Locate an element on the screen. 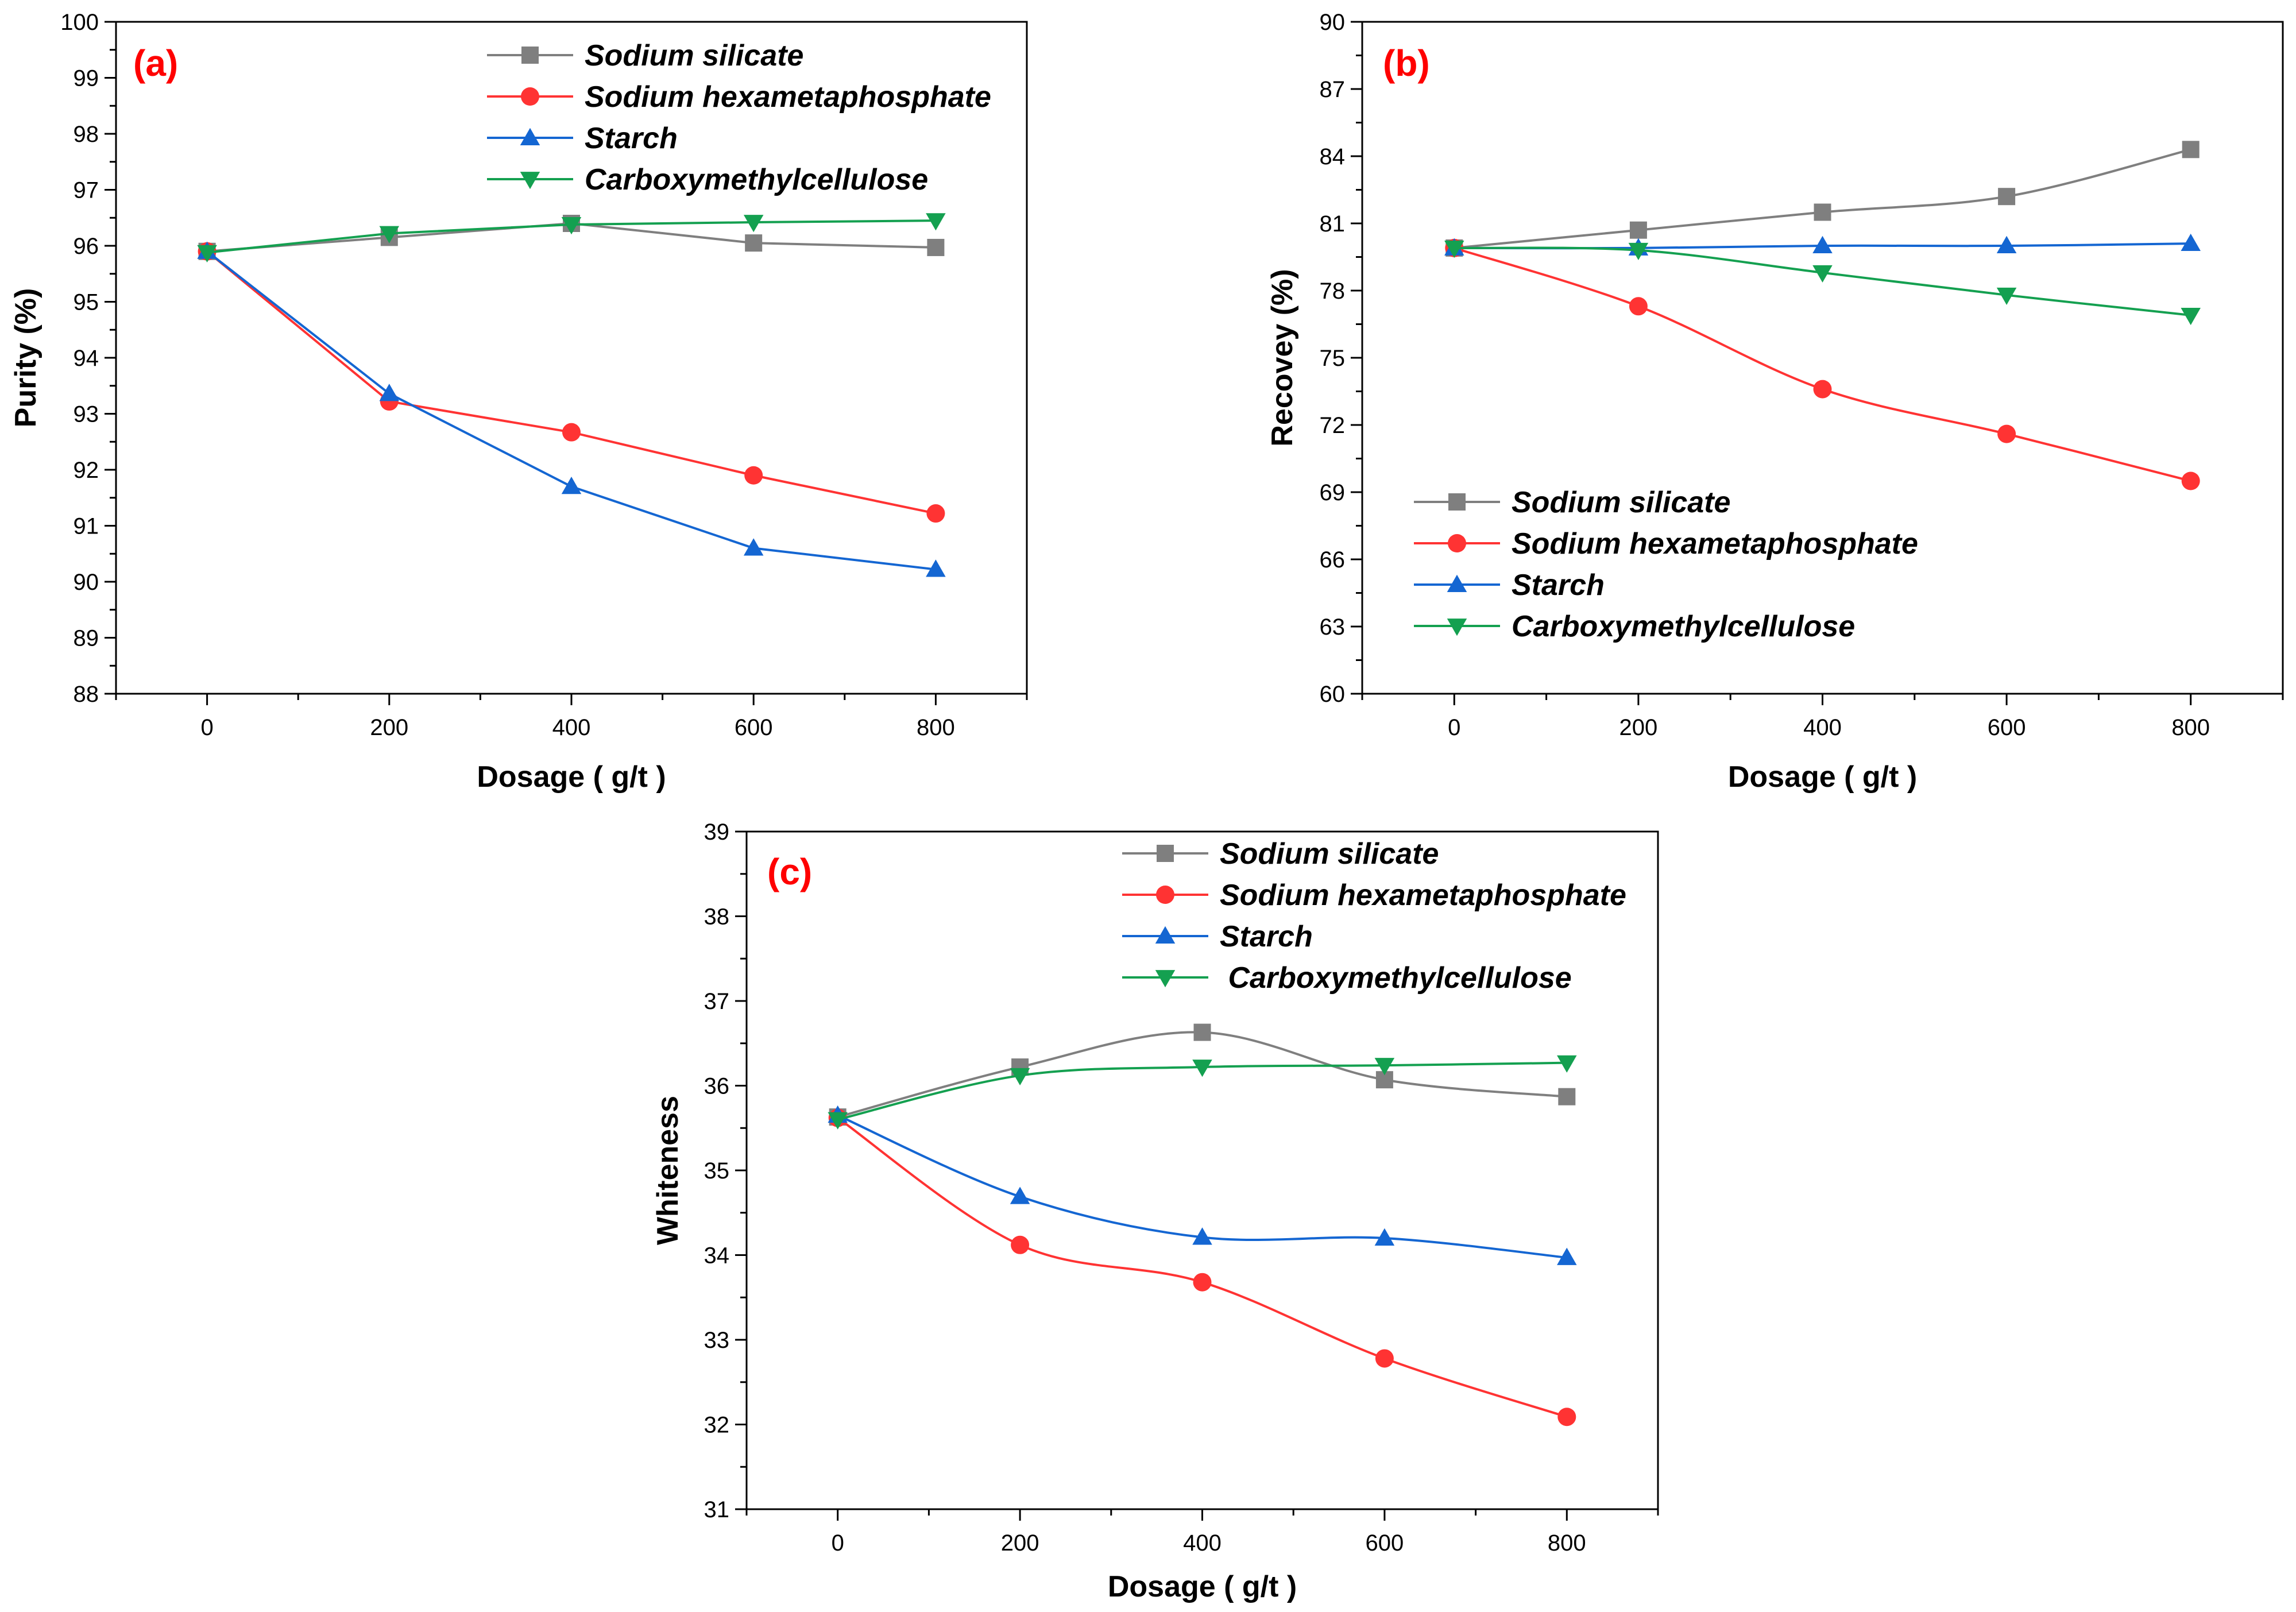 The width and height of the screenshot is (2296, 1612). y-tick-label: 63 is located at coordinates (1333, 627).